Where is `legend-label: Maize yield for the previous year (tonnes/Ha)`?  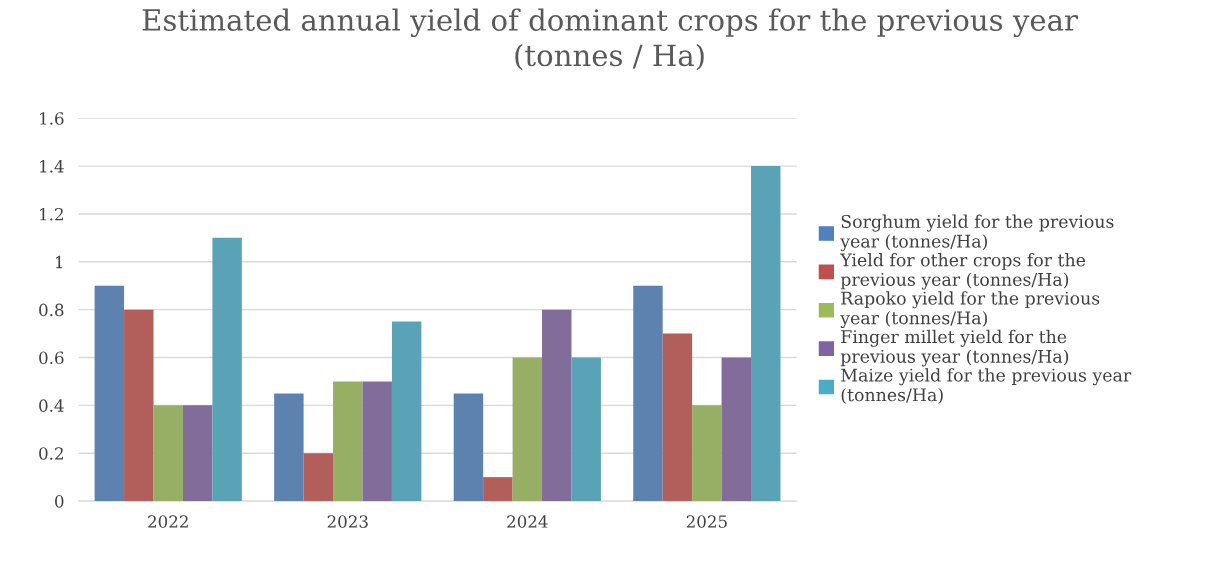
legend-label: Maize yield for the previous year (tonnes/Ha) is located at coordinates (986, 386).